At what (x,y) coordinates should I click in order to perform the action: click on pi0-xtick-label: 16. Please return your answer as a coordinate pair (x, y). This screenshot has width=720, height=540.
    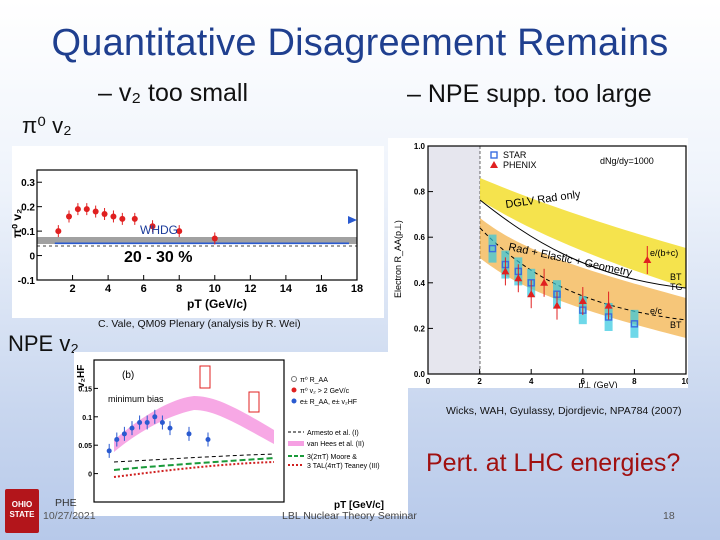
    Looking at the image, I should click on (321, 289).